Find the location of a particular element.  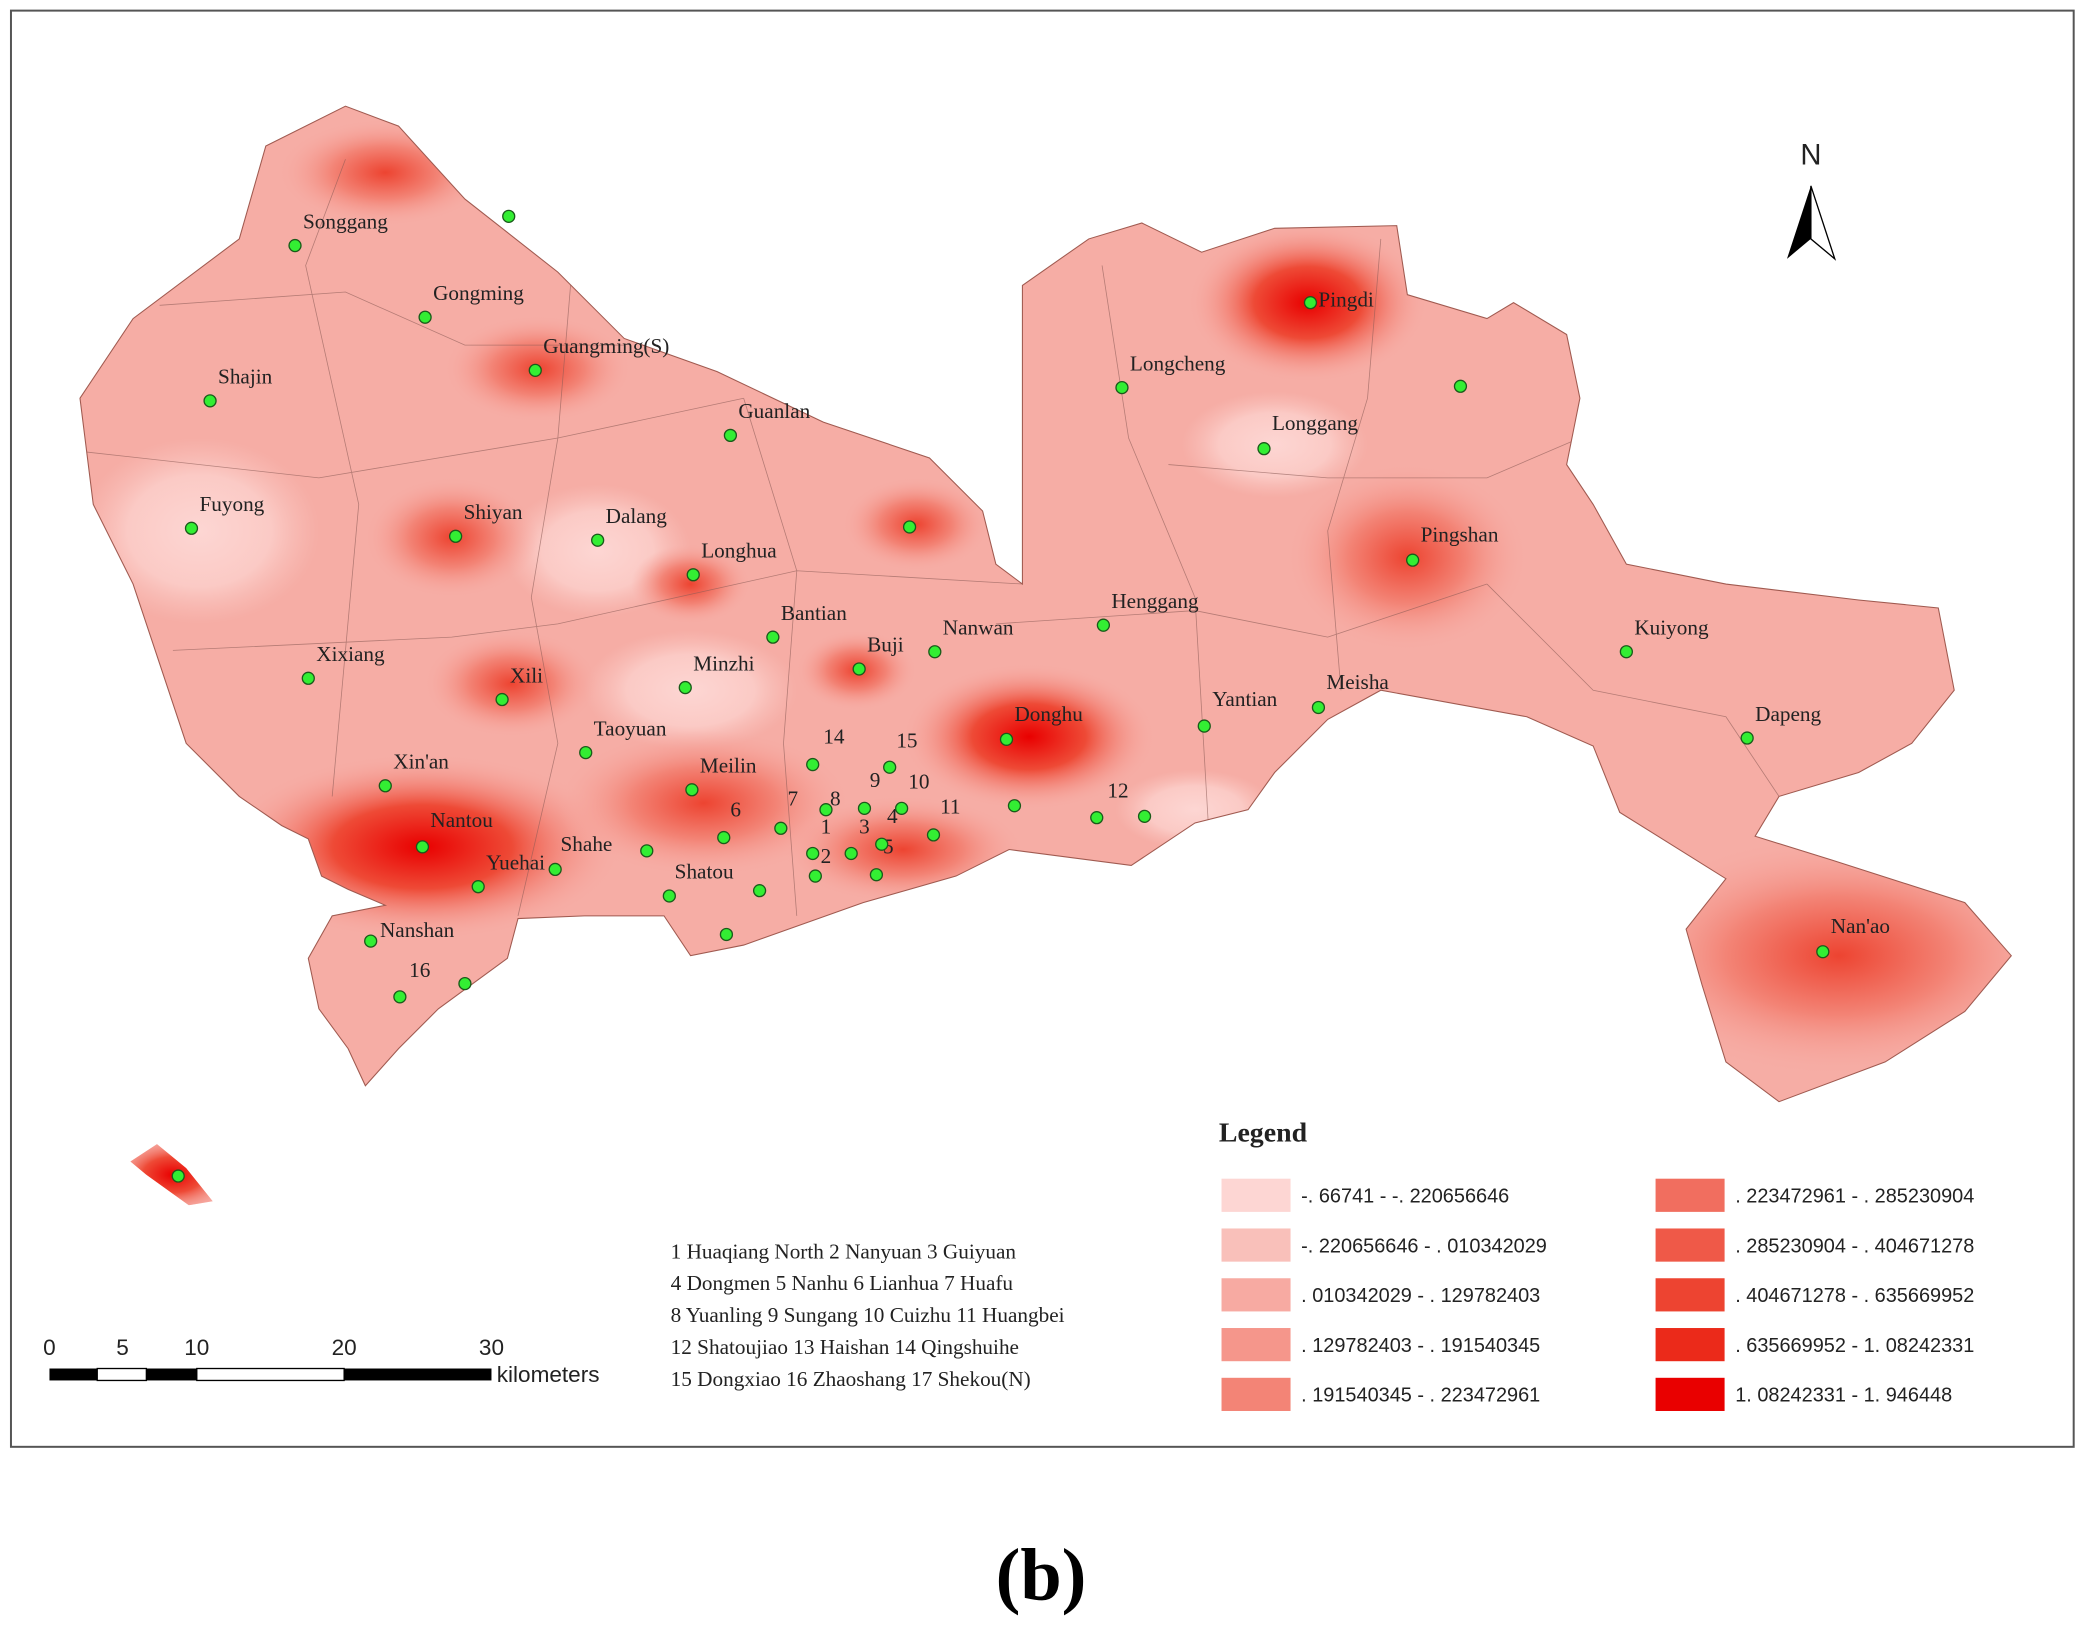

scale-tick-label: 30 is located at coordinates (491, 1347).